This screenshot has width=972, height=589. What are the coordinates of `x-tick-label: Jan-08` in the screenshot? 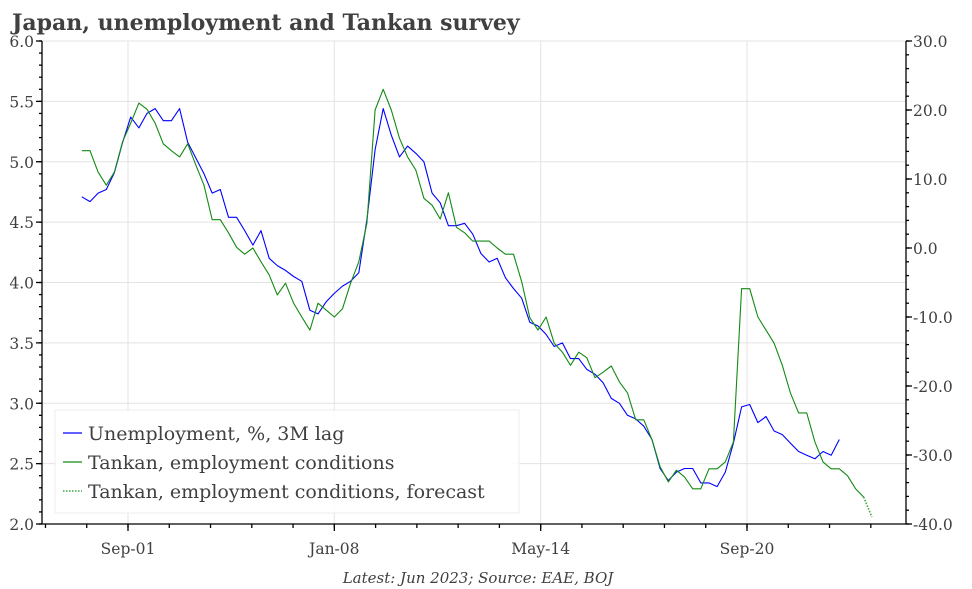 It's located at (333, 549).